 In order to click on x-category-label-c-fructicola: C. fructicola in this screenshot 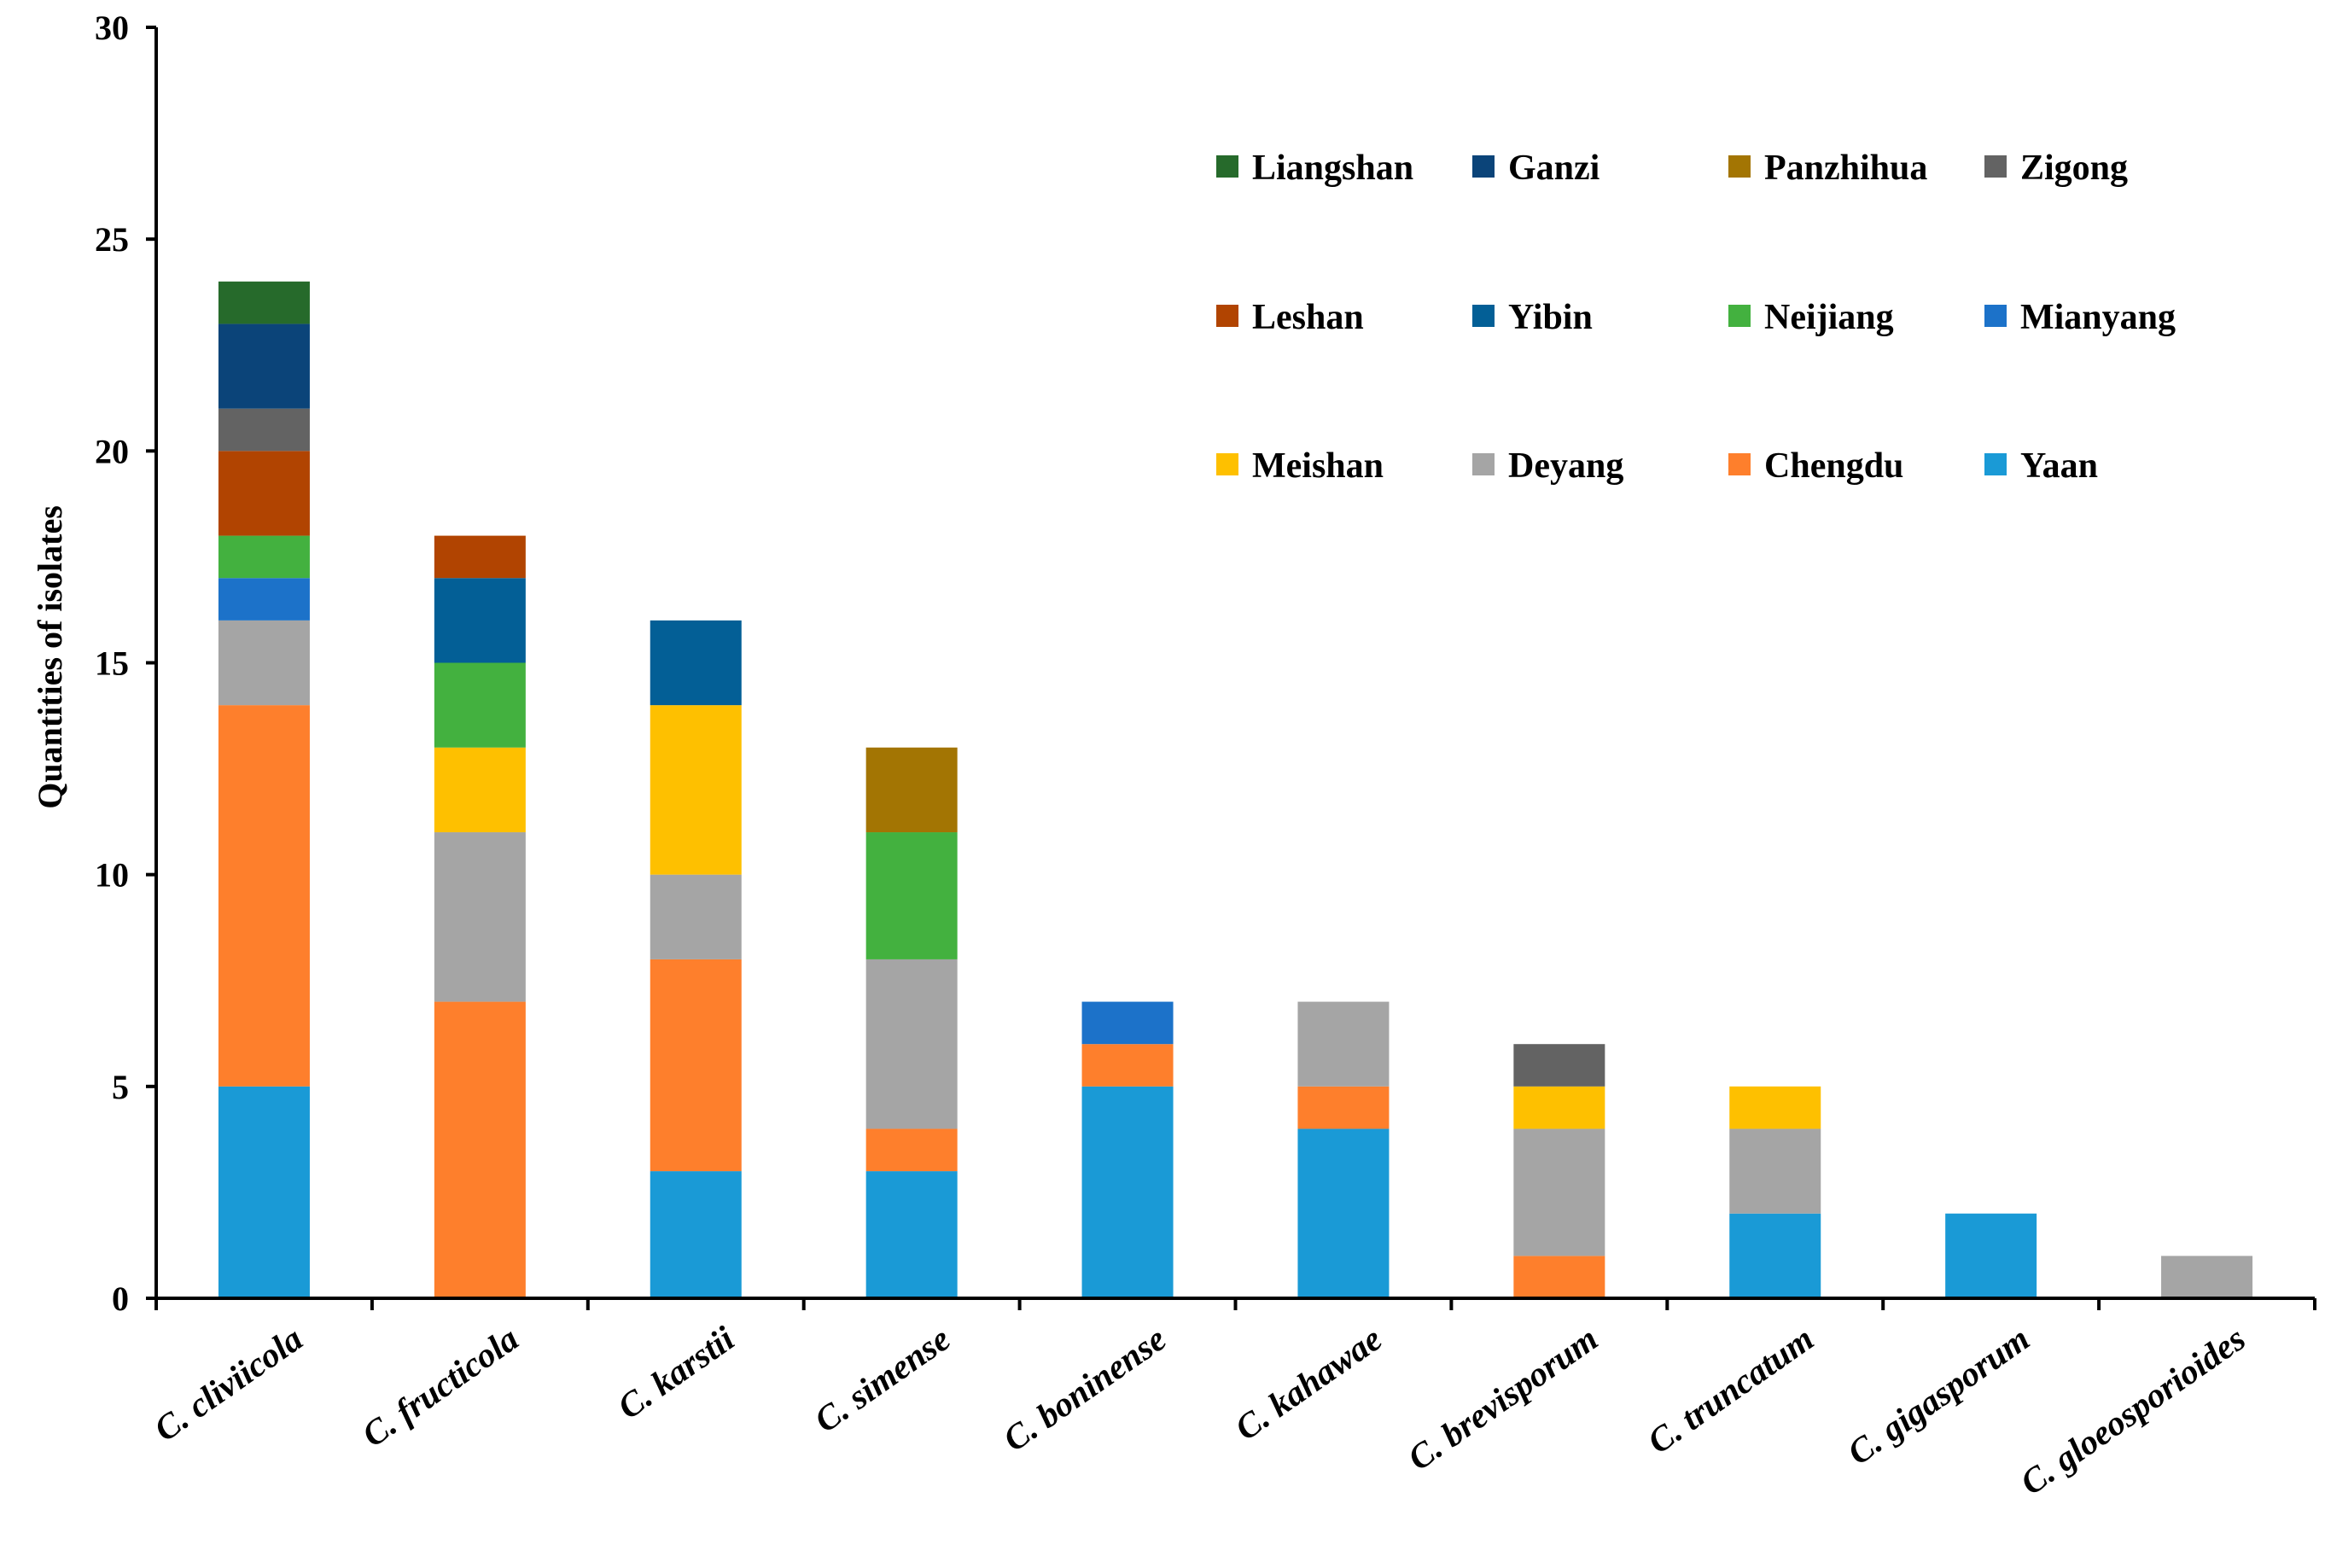, I will do `click(441, 1387)`.